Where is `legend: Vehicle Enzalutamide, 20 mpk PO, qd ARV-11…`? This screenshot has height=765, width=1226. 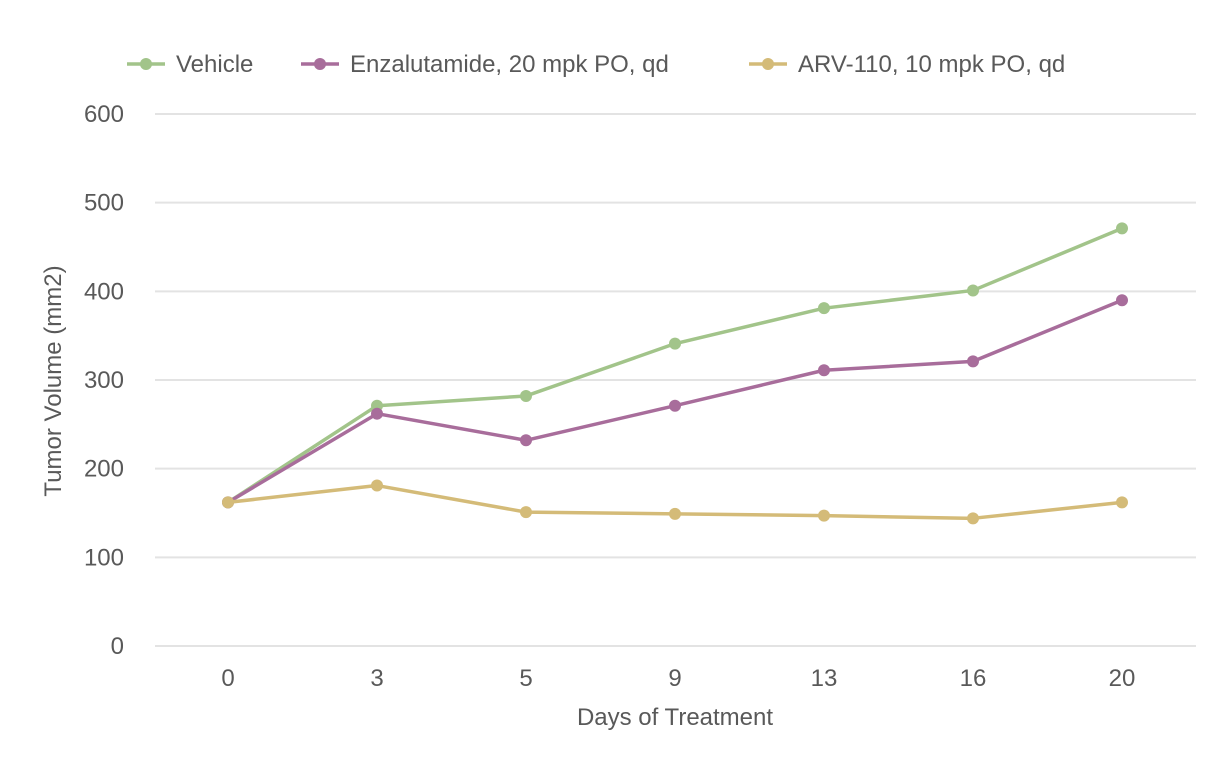 legend: Vehicle Enzalutamide, 20 mpk PO, qd ARV-11… is located at coordinates (596, 64).